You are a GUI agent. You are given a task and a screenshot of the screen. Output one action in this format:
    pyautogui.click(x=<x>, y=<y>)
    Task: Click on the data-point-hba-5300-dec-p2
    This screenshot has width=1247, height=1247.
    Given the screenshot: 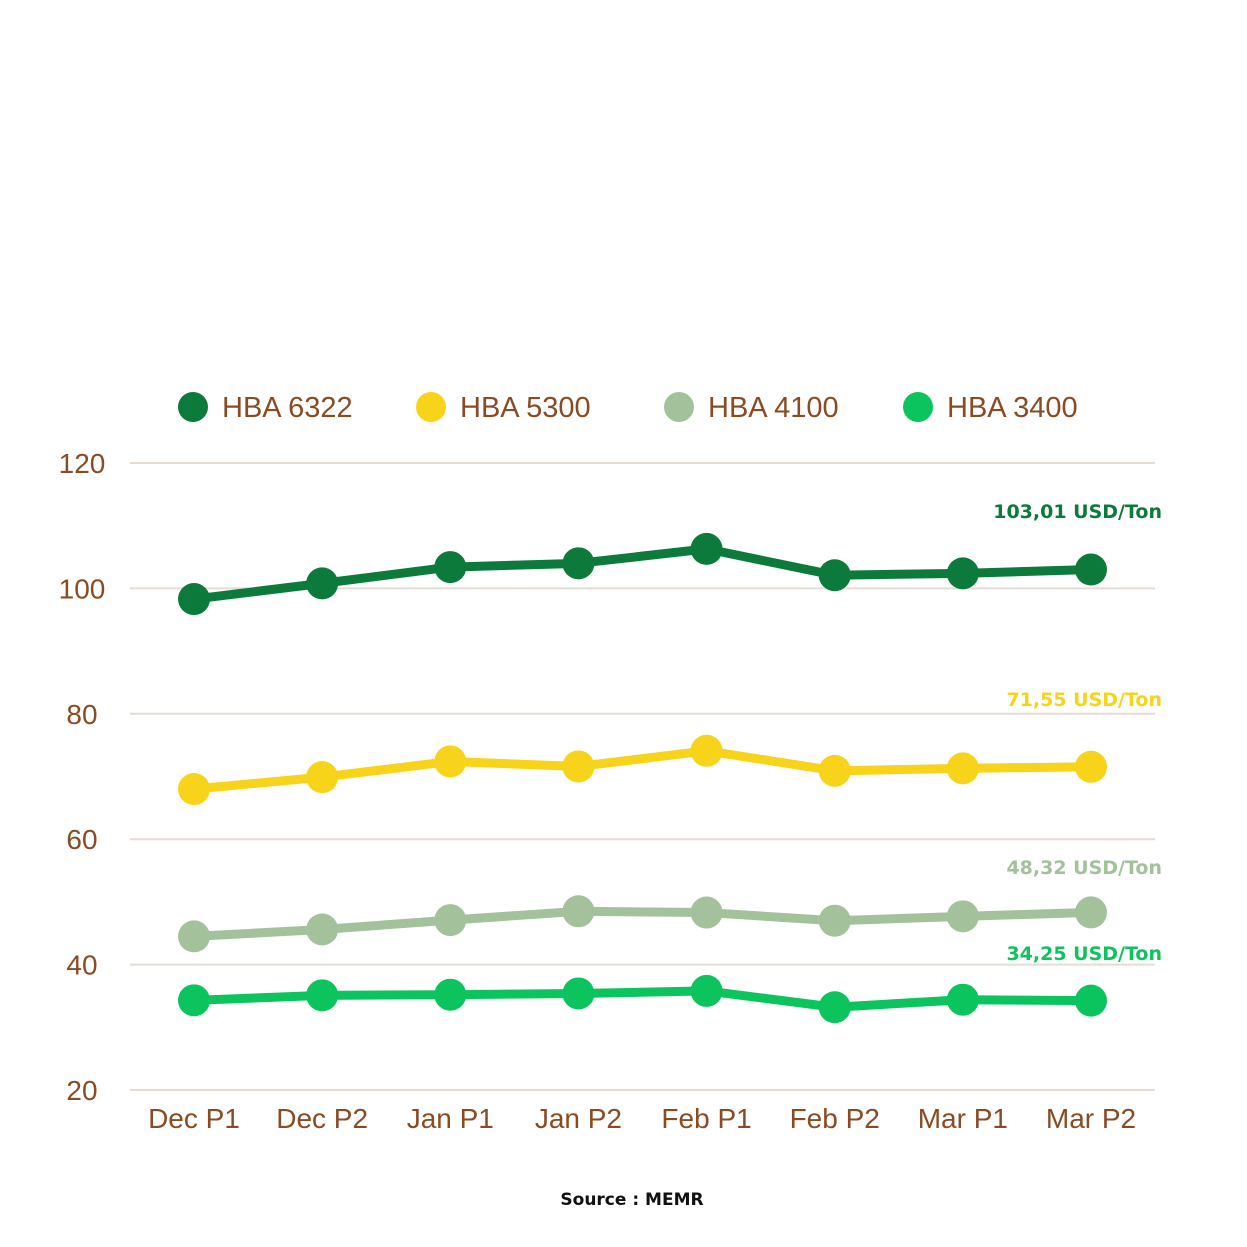 What is the action you would take?
    pyautogui.click(x=322, y=777)
    